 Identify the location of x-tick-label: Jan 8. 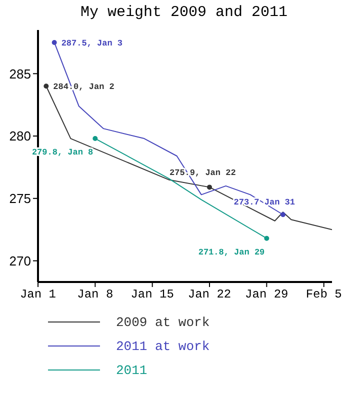
(95, 295).